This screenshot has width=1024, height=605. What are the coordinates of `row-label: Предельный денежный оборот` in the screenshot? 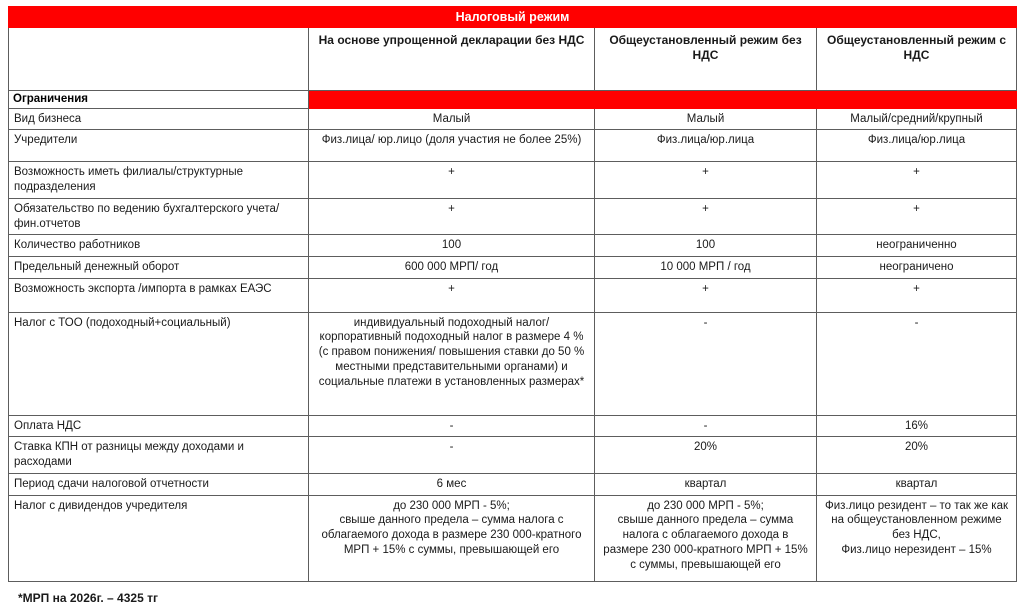 It's located at (158, 267).